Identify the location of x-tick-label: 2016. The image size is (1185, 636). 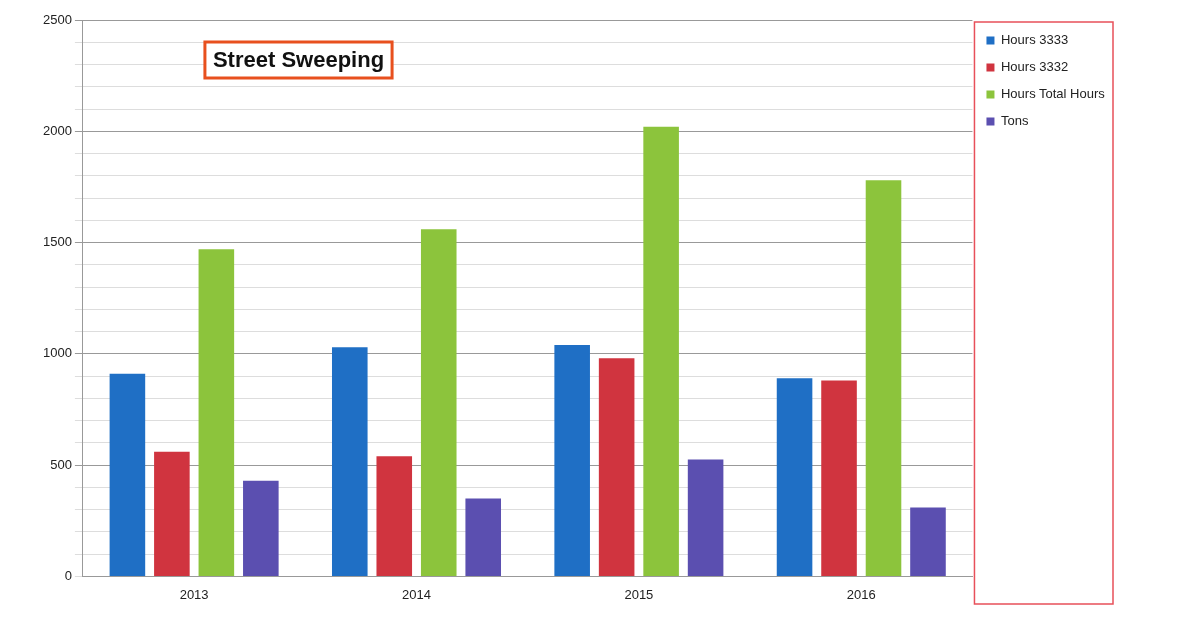
(861, 594).